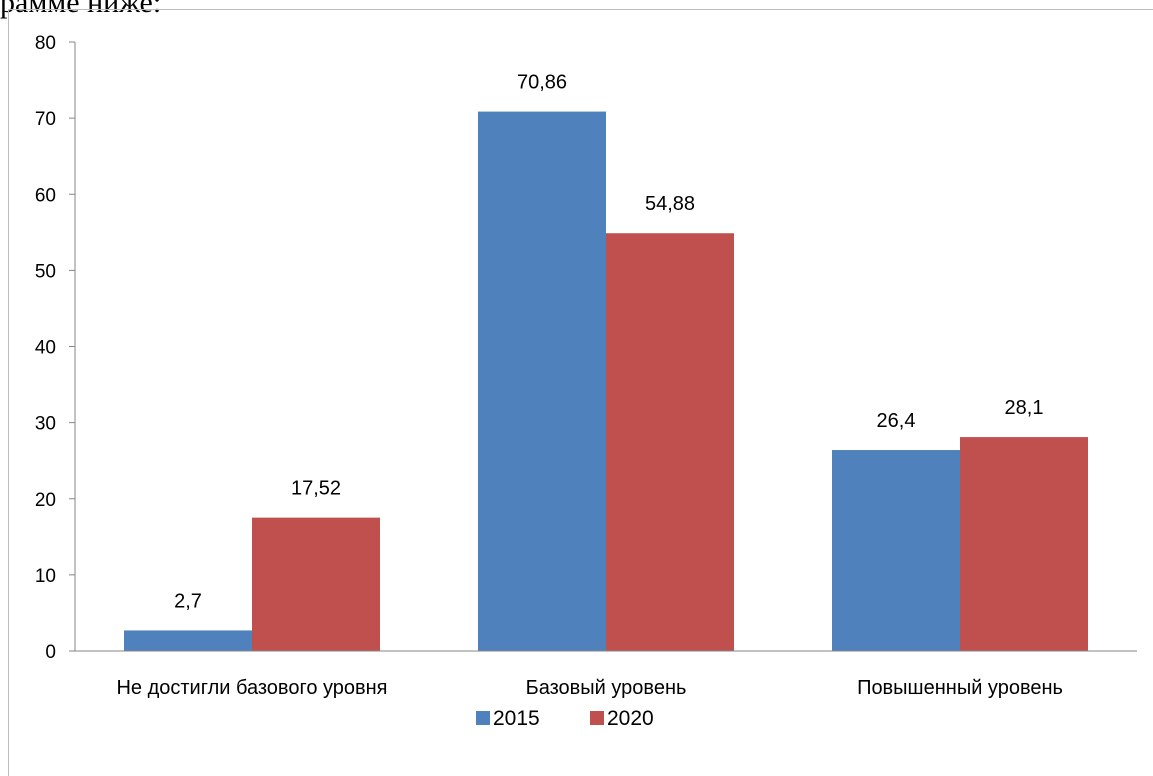 The height and width of the screenshot is (776, 1153). Describe the element at coordinates (45, 424) in the screenshot. I see `y-tick-label: 30` at that location.